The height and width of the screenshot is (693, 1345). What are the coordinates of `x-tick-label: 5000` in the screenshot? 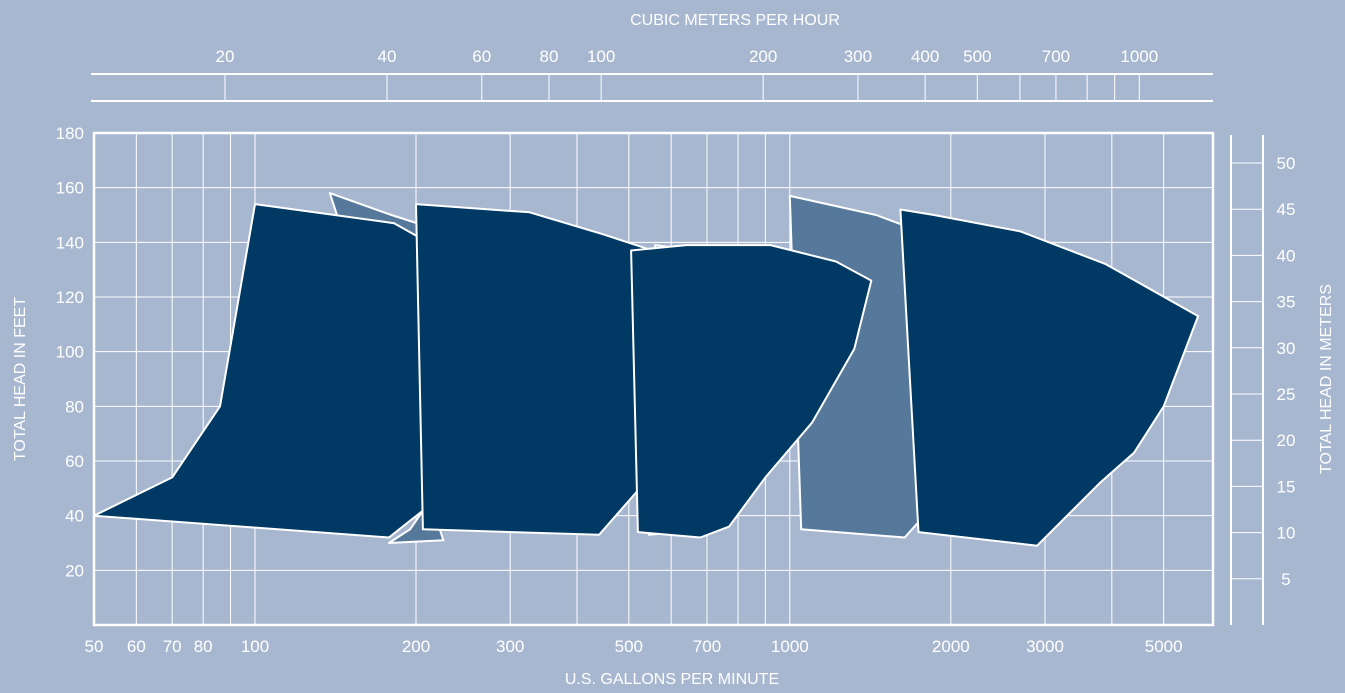 It's located at (1164, 646).